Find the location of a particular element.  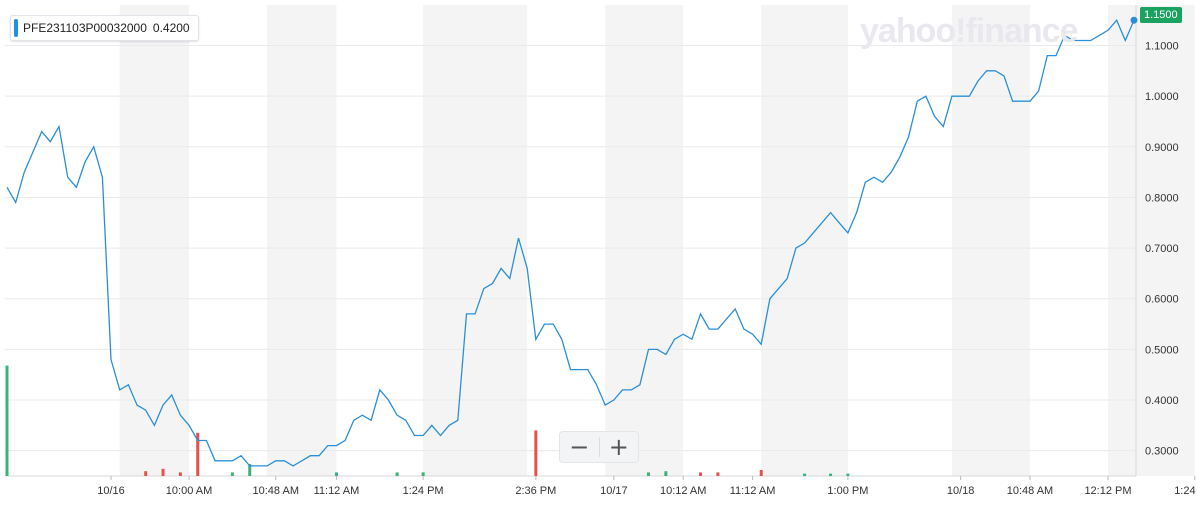

x-tick-label: 10/18 is located at coordinates (961, 491).